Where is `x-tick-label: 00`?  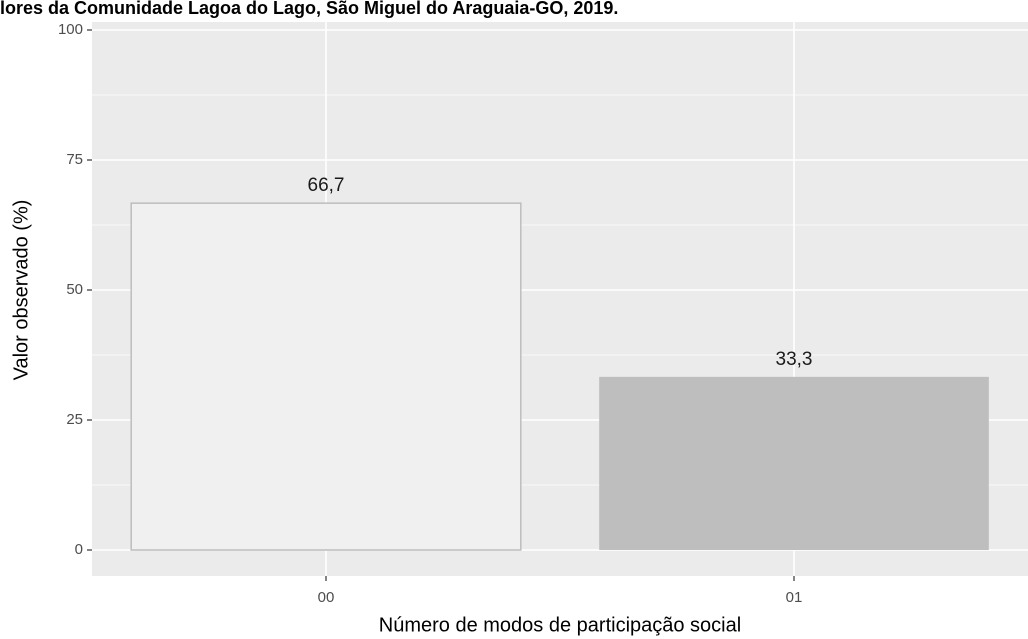
x-tick-label: 00 is located at coordinates (326, 597).